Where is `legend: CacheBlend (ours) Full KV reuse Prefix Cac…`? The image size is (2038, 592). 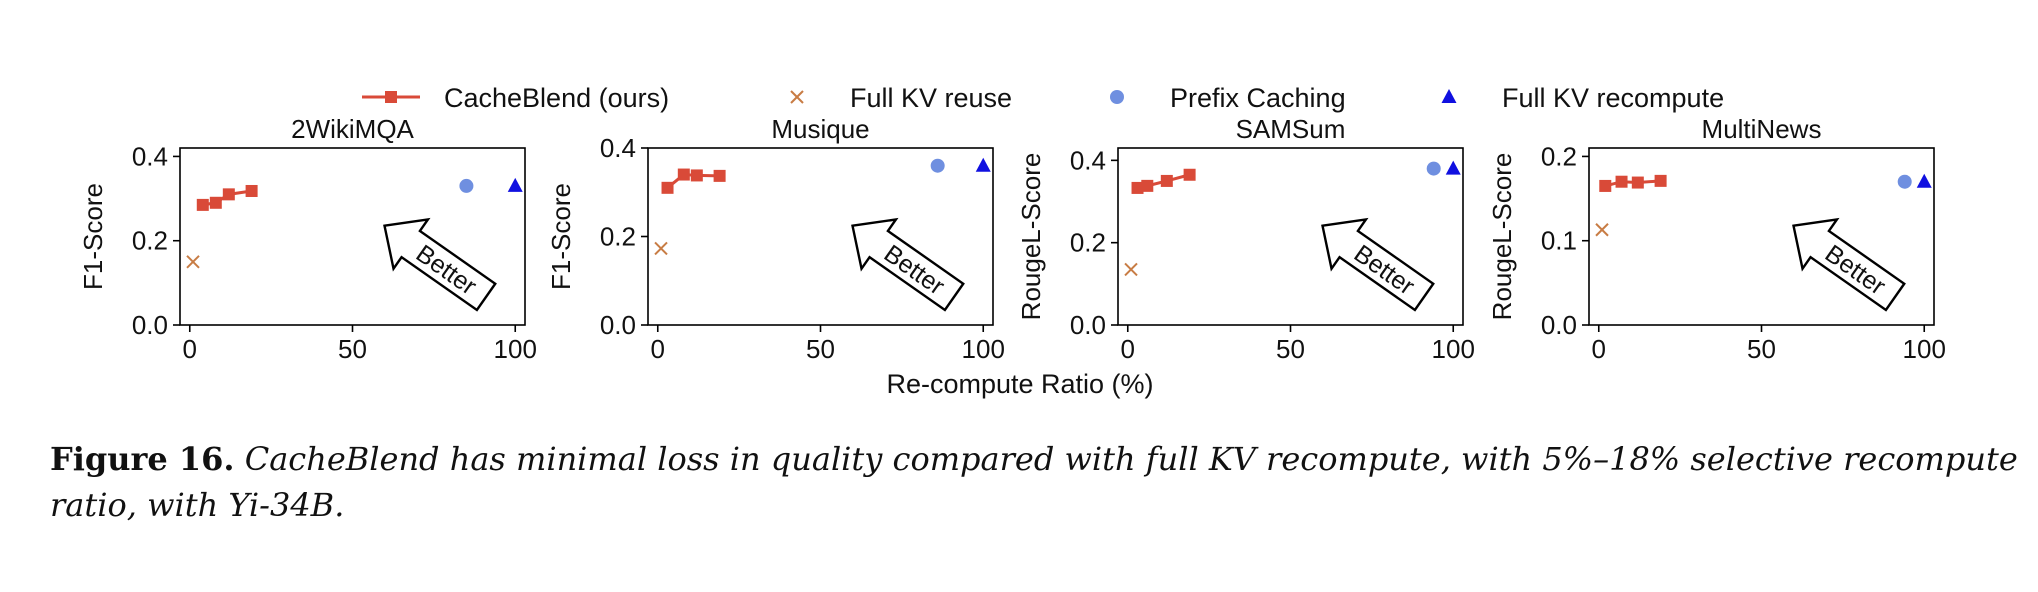 legend: CacheBlend (ours) Full KV reuse Prefix Cac… is located at coordinates (1043, 98).